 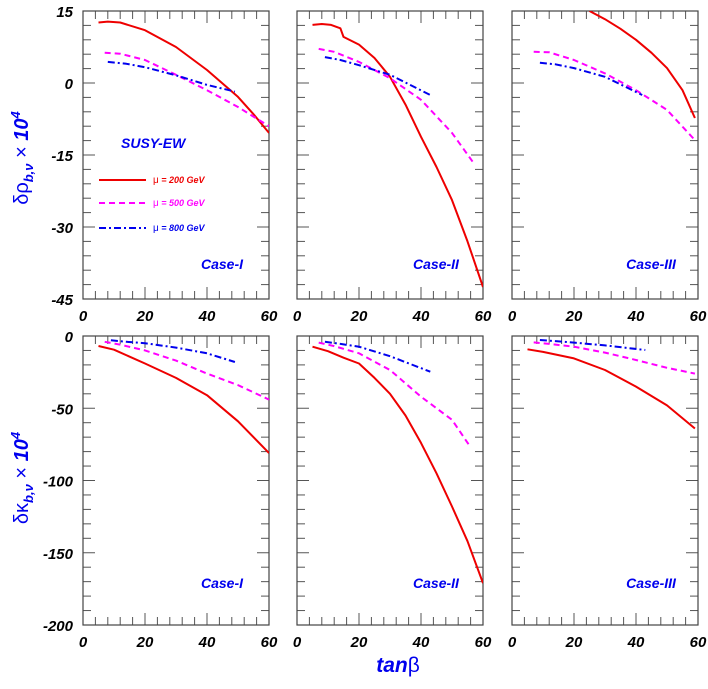 I want to click on annotation-susy-ew: SUSY-EW, so click(x=154, y=143).